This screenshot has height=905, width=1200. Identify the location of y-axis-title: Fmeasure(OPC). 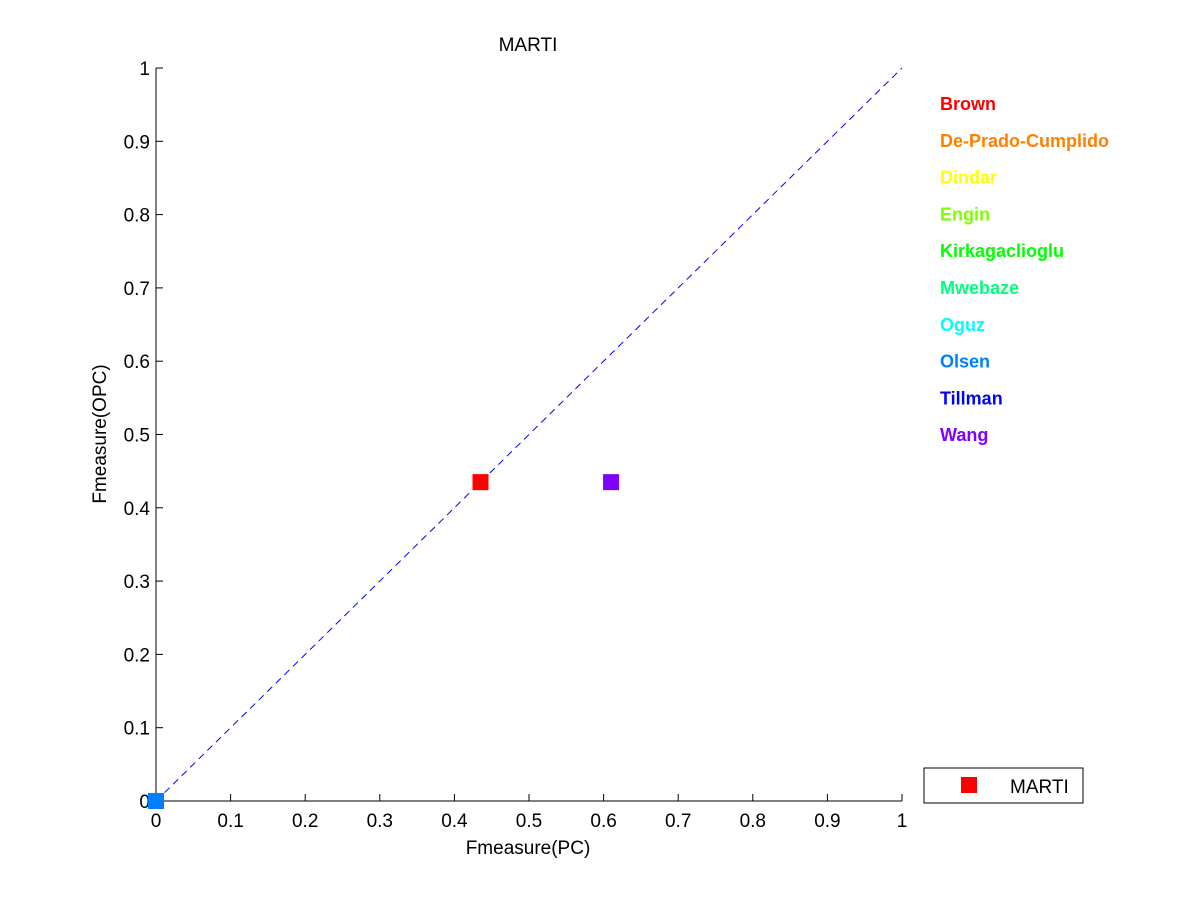
(100, 433).